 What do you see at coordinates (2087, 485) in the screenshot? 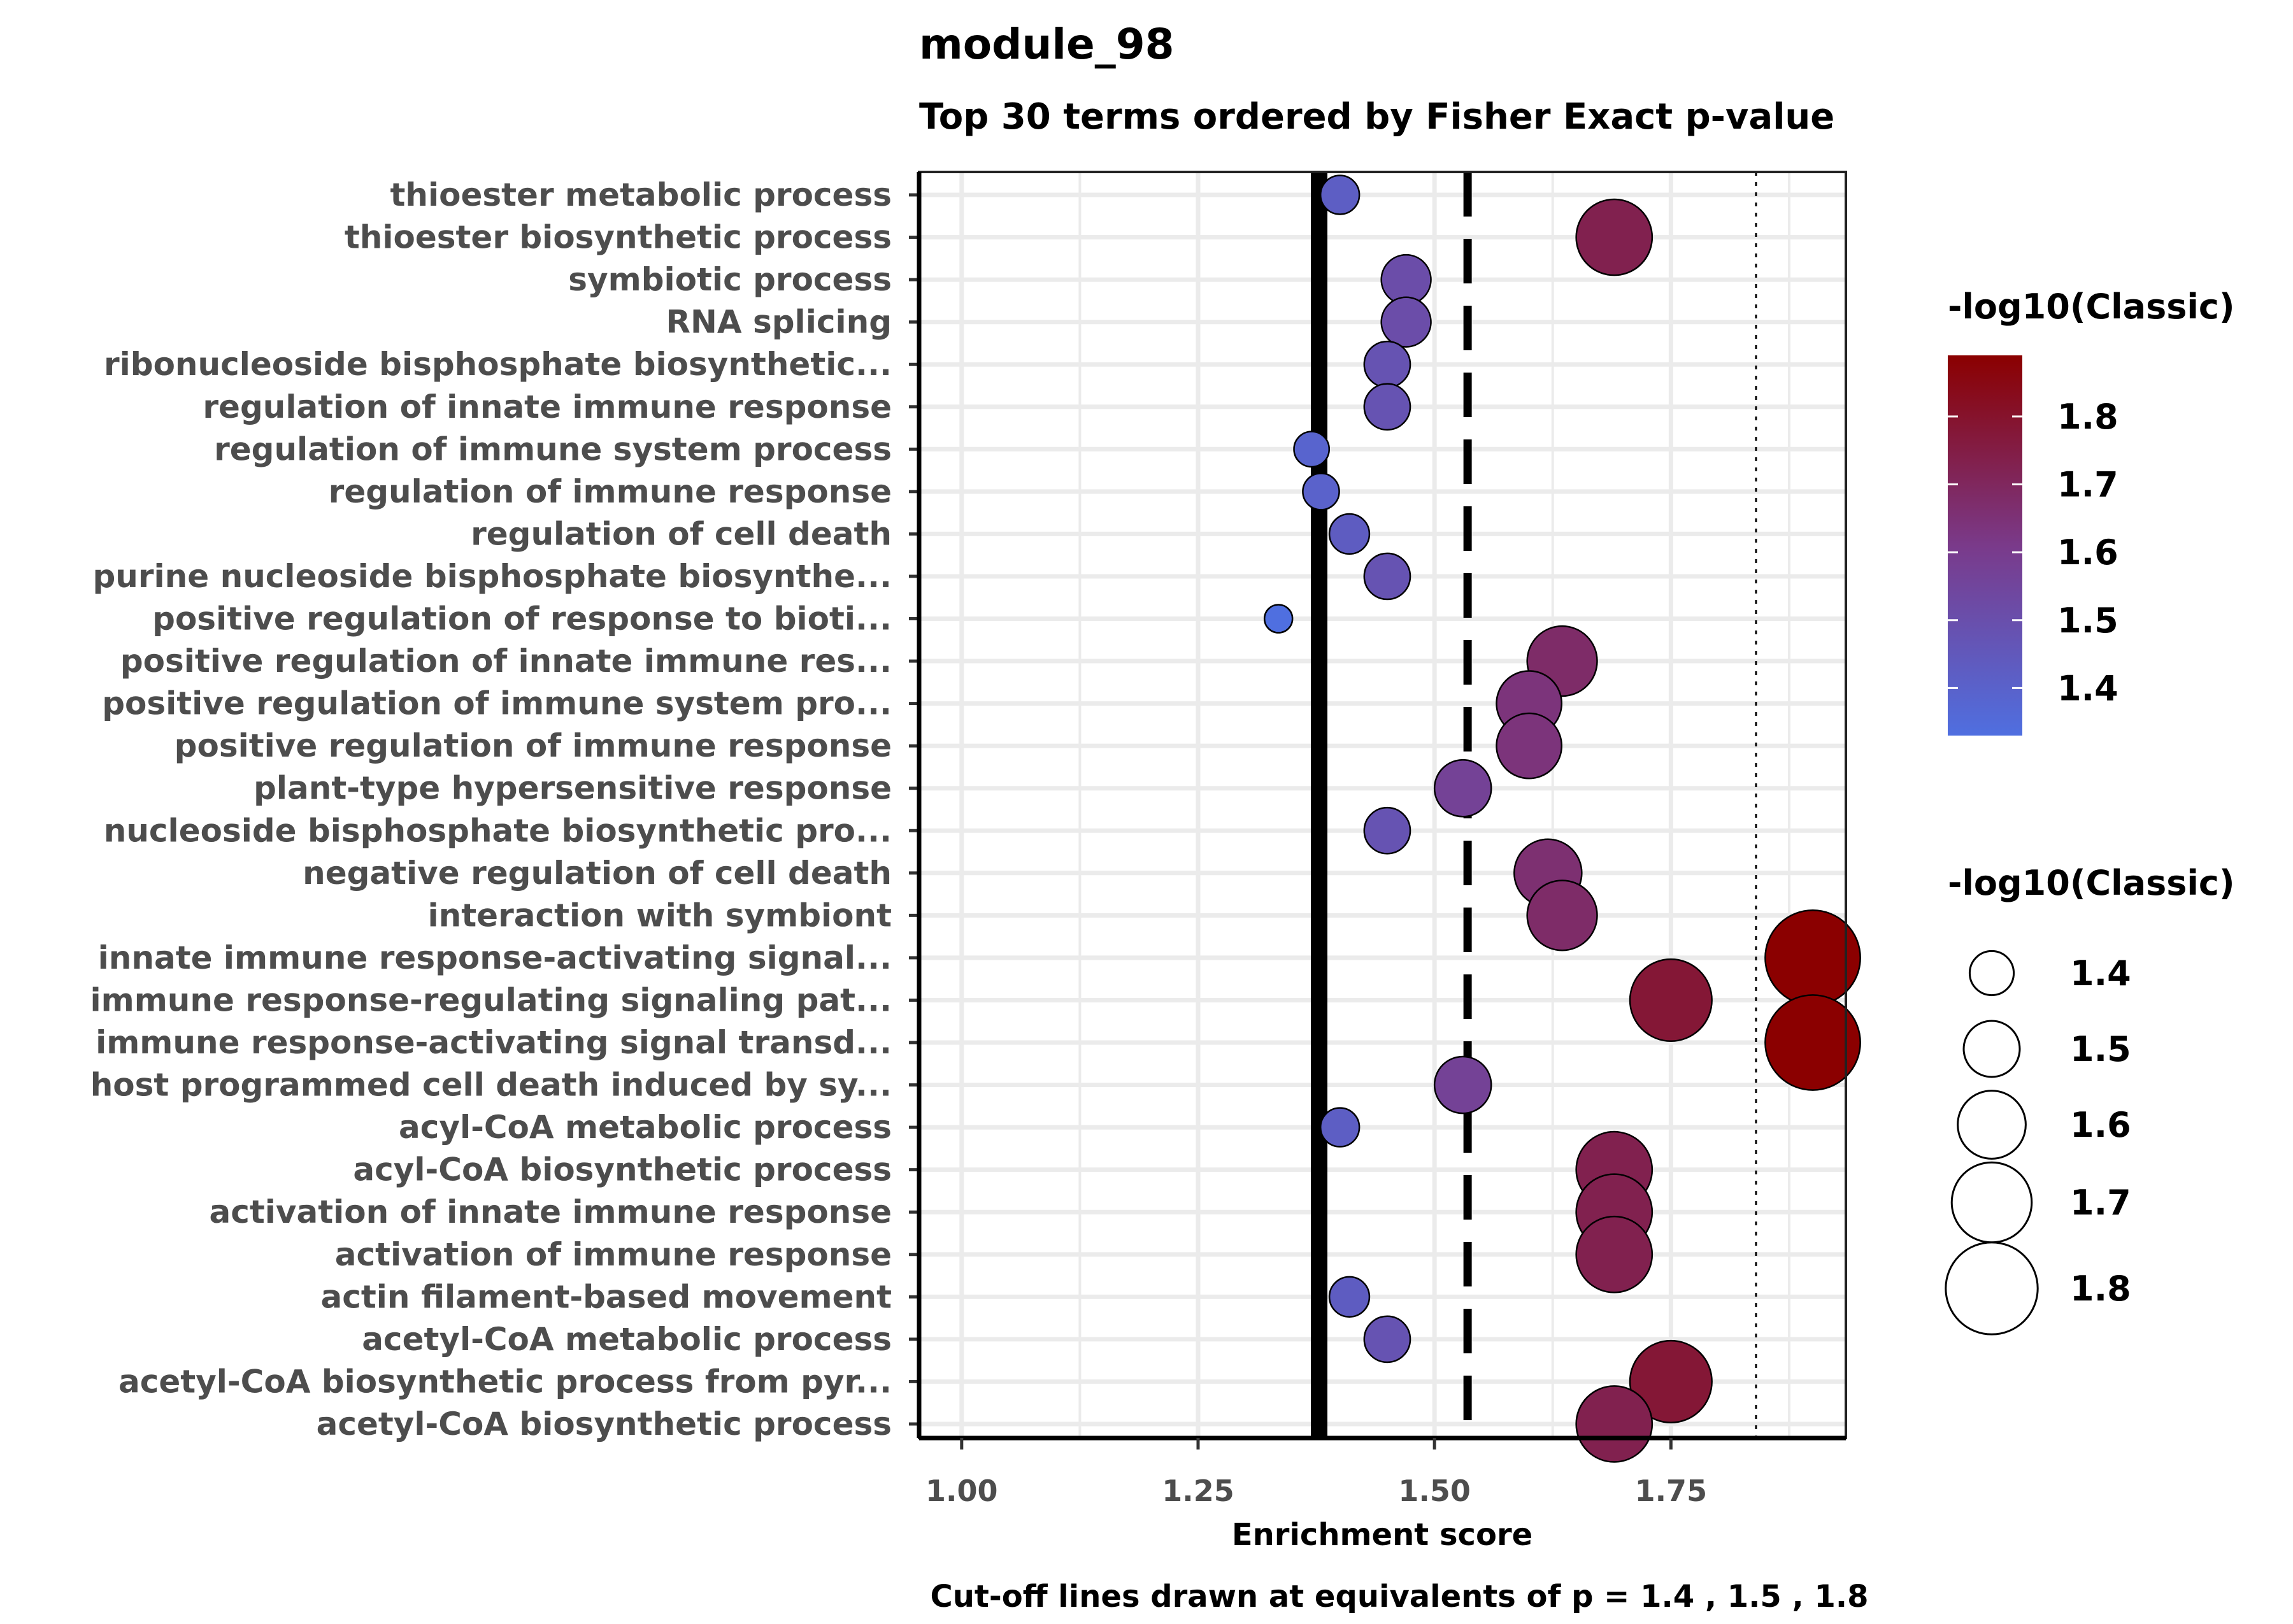
I see `color-tick-label: 1.7` at bounding box center [2087, 485].